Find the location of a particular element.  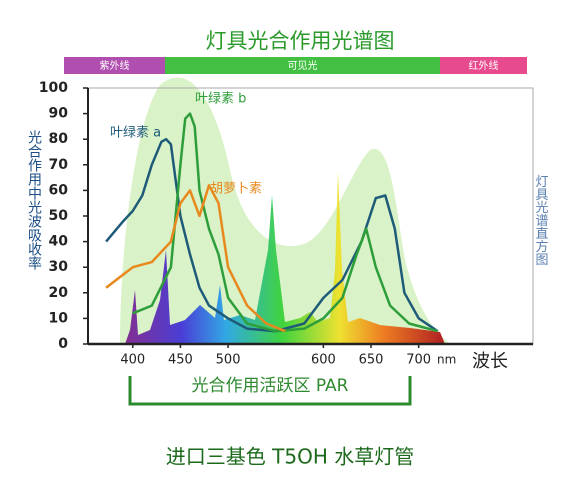

x-tick-label: 650 is located at coordinates (371, 360).